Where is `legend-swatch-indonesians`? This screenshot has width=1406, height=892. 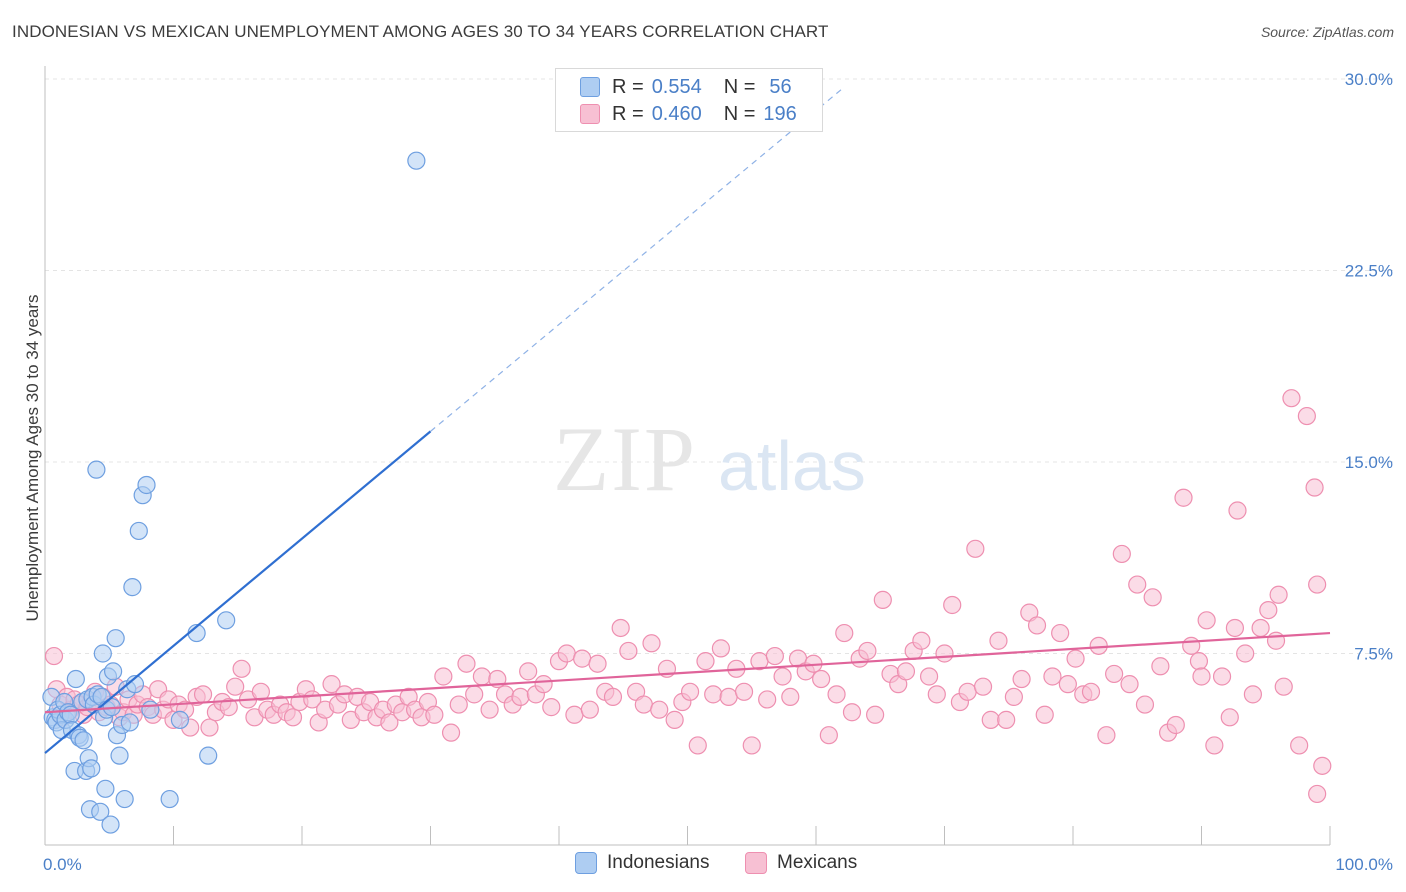
legend-swatch-indonesians is located at coordinates (590, 87).